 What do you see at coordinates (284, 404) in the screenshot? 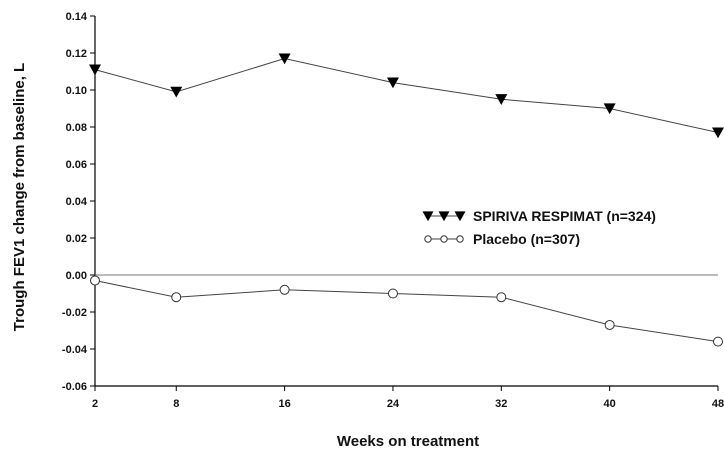
I see `x-tick-label: 16` at bounding box center [284, 404].